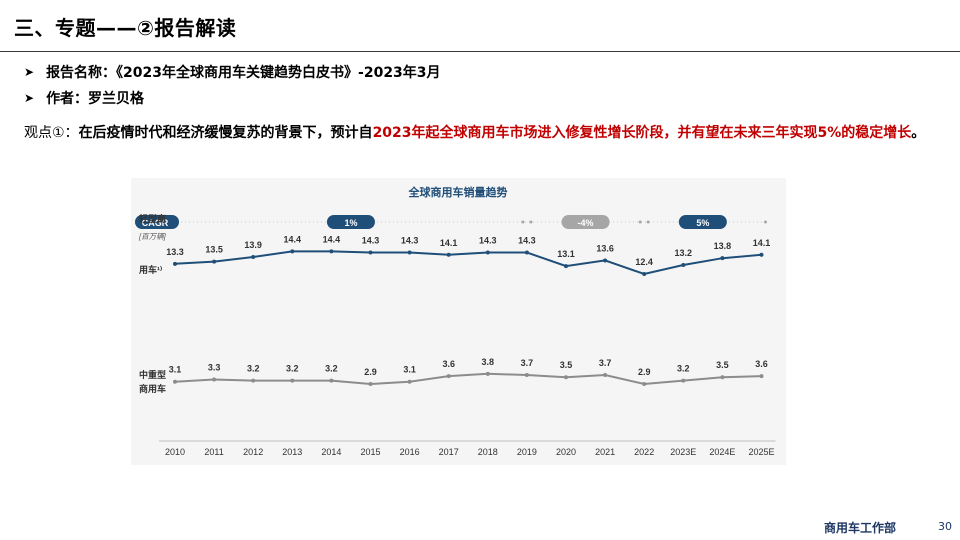 This screenshot has width=960, height=540. I want to click on viewpoint-plain-text: 在后疫情时代和经济缓慢复苏的背景下，预计自, so click(225, 133).